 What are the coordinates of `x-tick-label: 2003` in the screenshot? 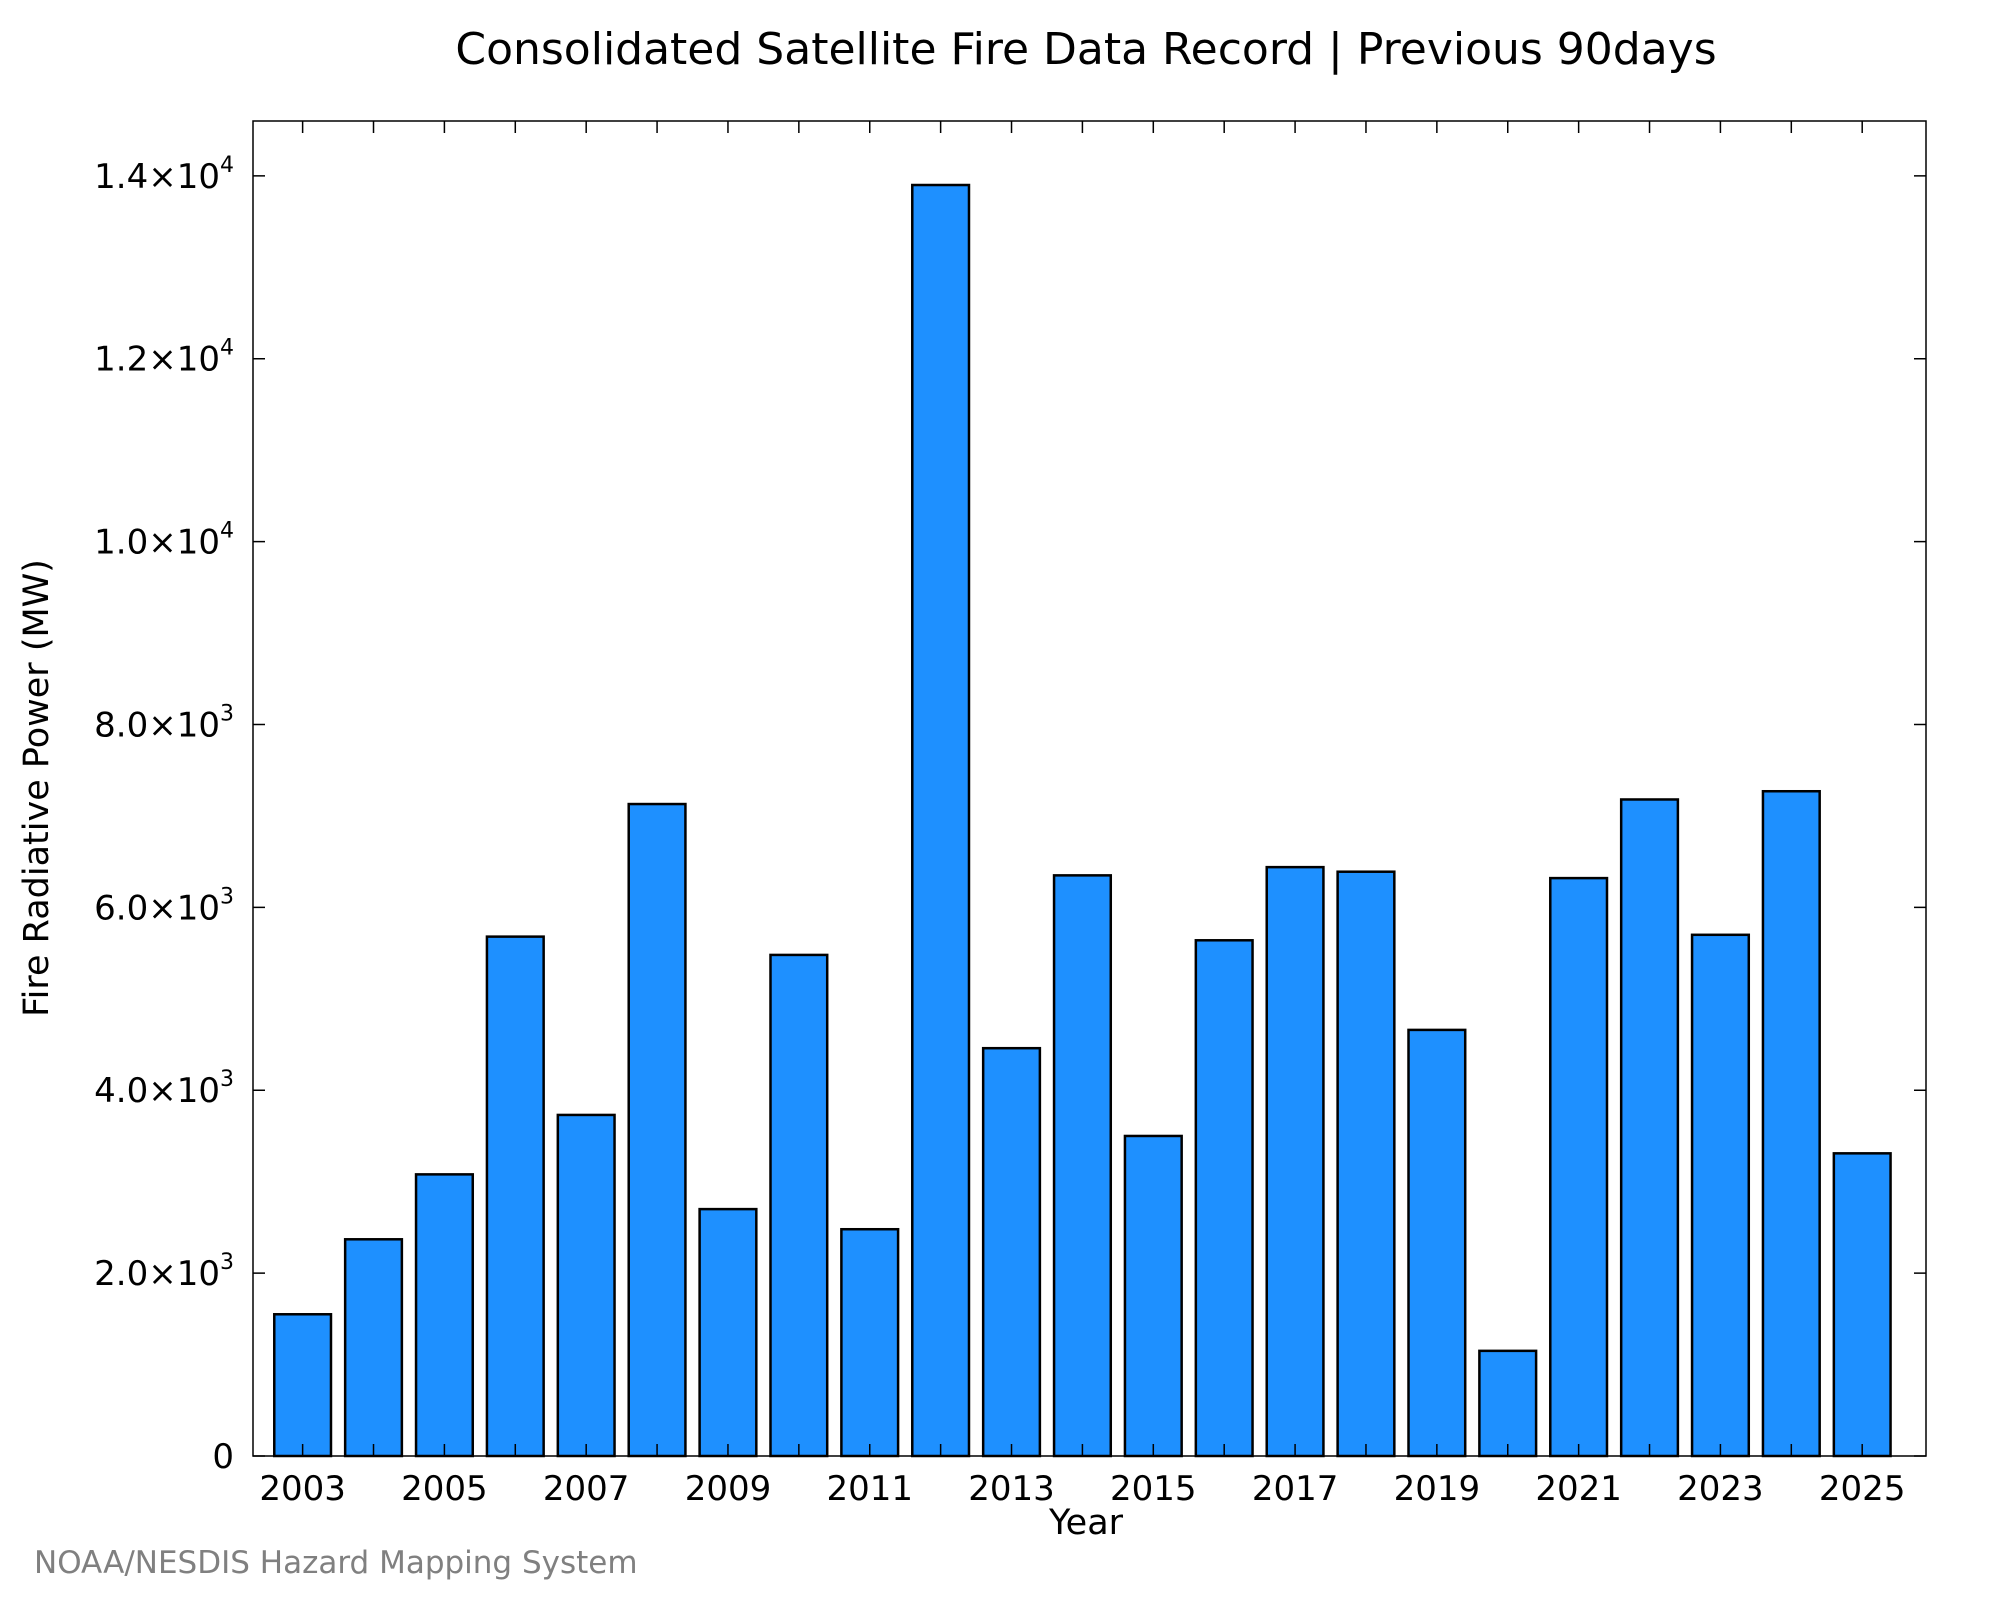 It's located at (302, 1489).